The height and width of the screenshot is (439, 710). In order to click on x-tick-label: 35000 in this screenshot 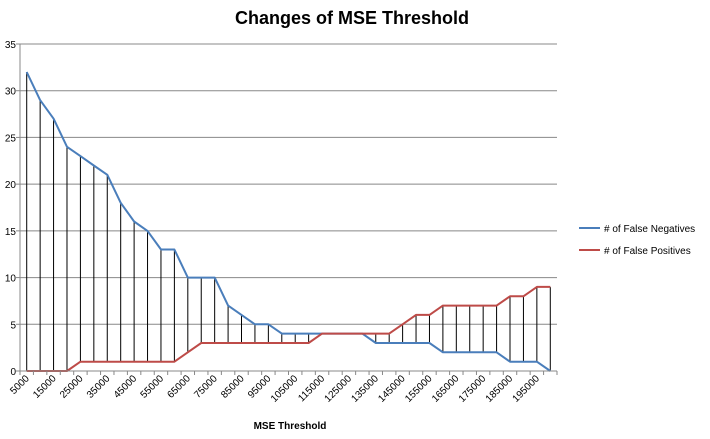, I will do `click(99, 387)`.